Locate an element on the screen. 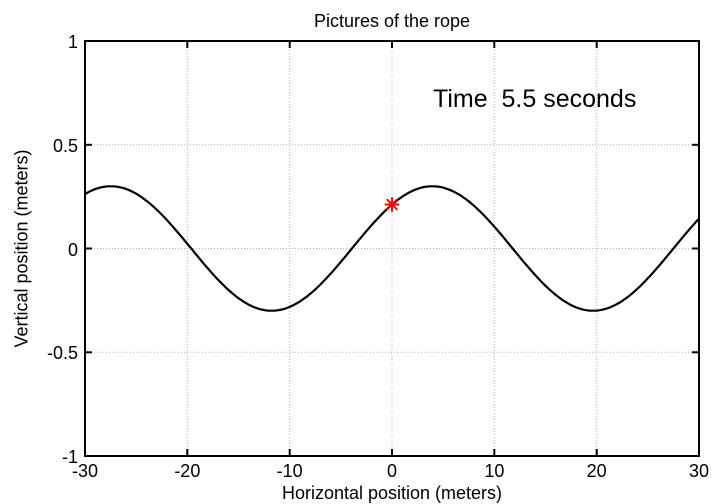 The width and height of the screenshot is (720, 504). x-tick-label: -20 is located at coordinates (187, 471).